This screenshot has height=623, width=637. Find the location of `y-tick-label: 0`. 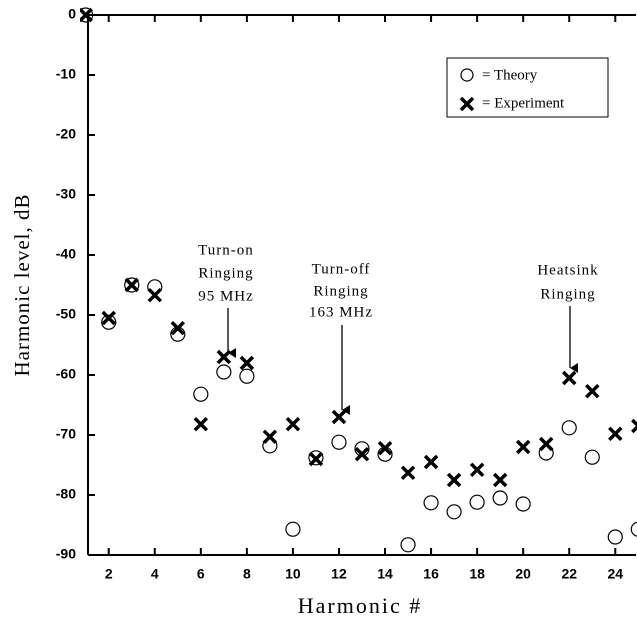

y-tick-label: 0 is located at coordinates (72, 14).